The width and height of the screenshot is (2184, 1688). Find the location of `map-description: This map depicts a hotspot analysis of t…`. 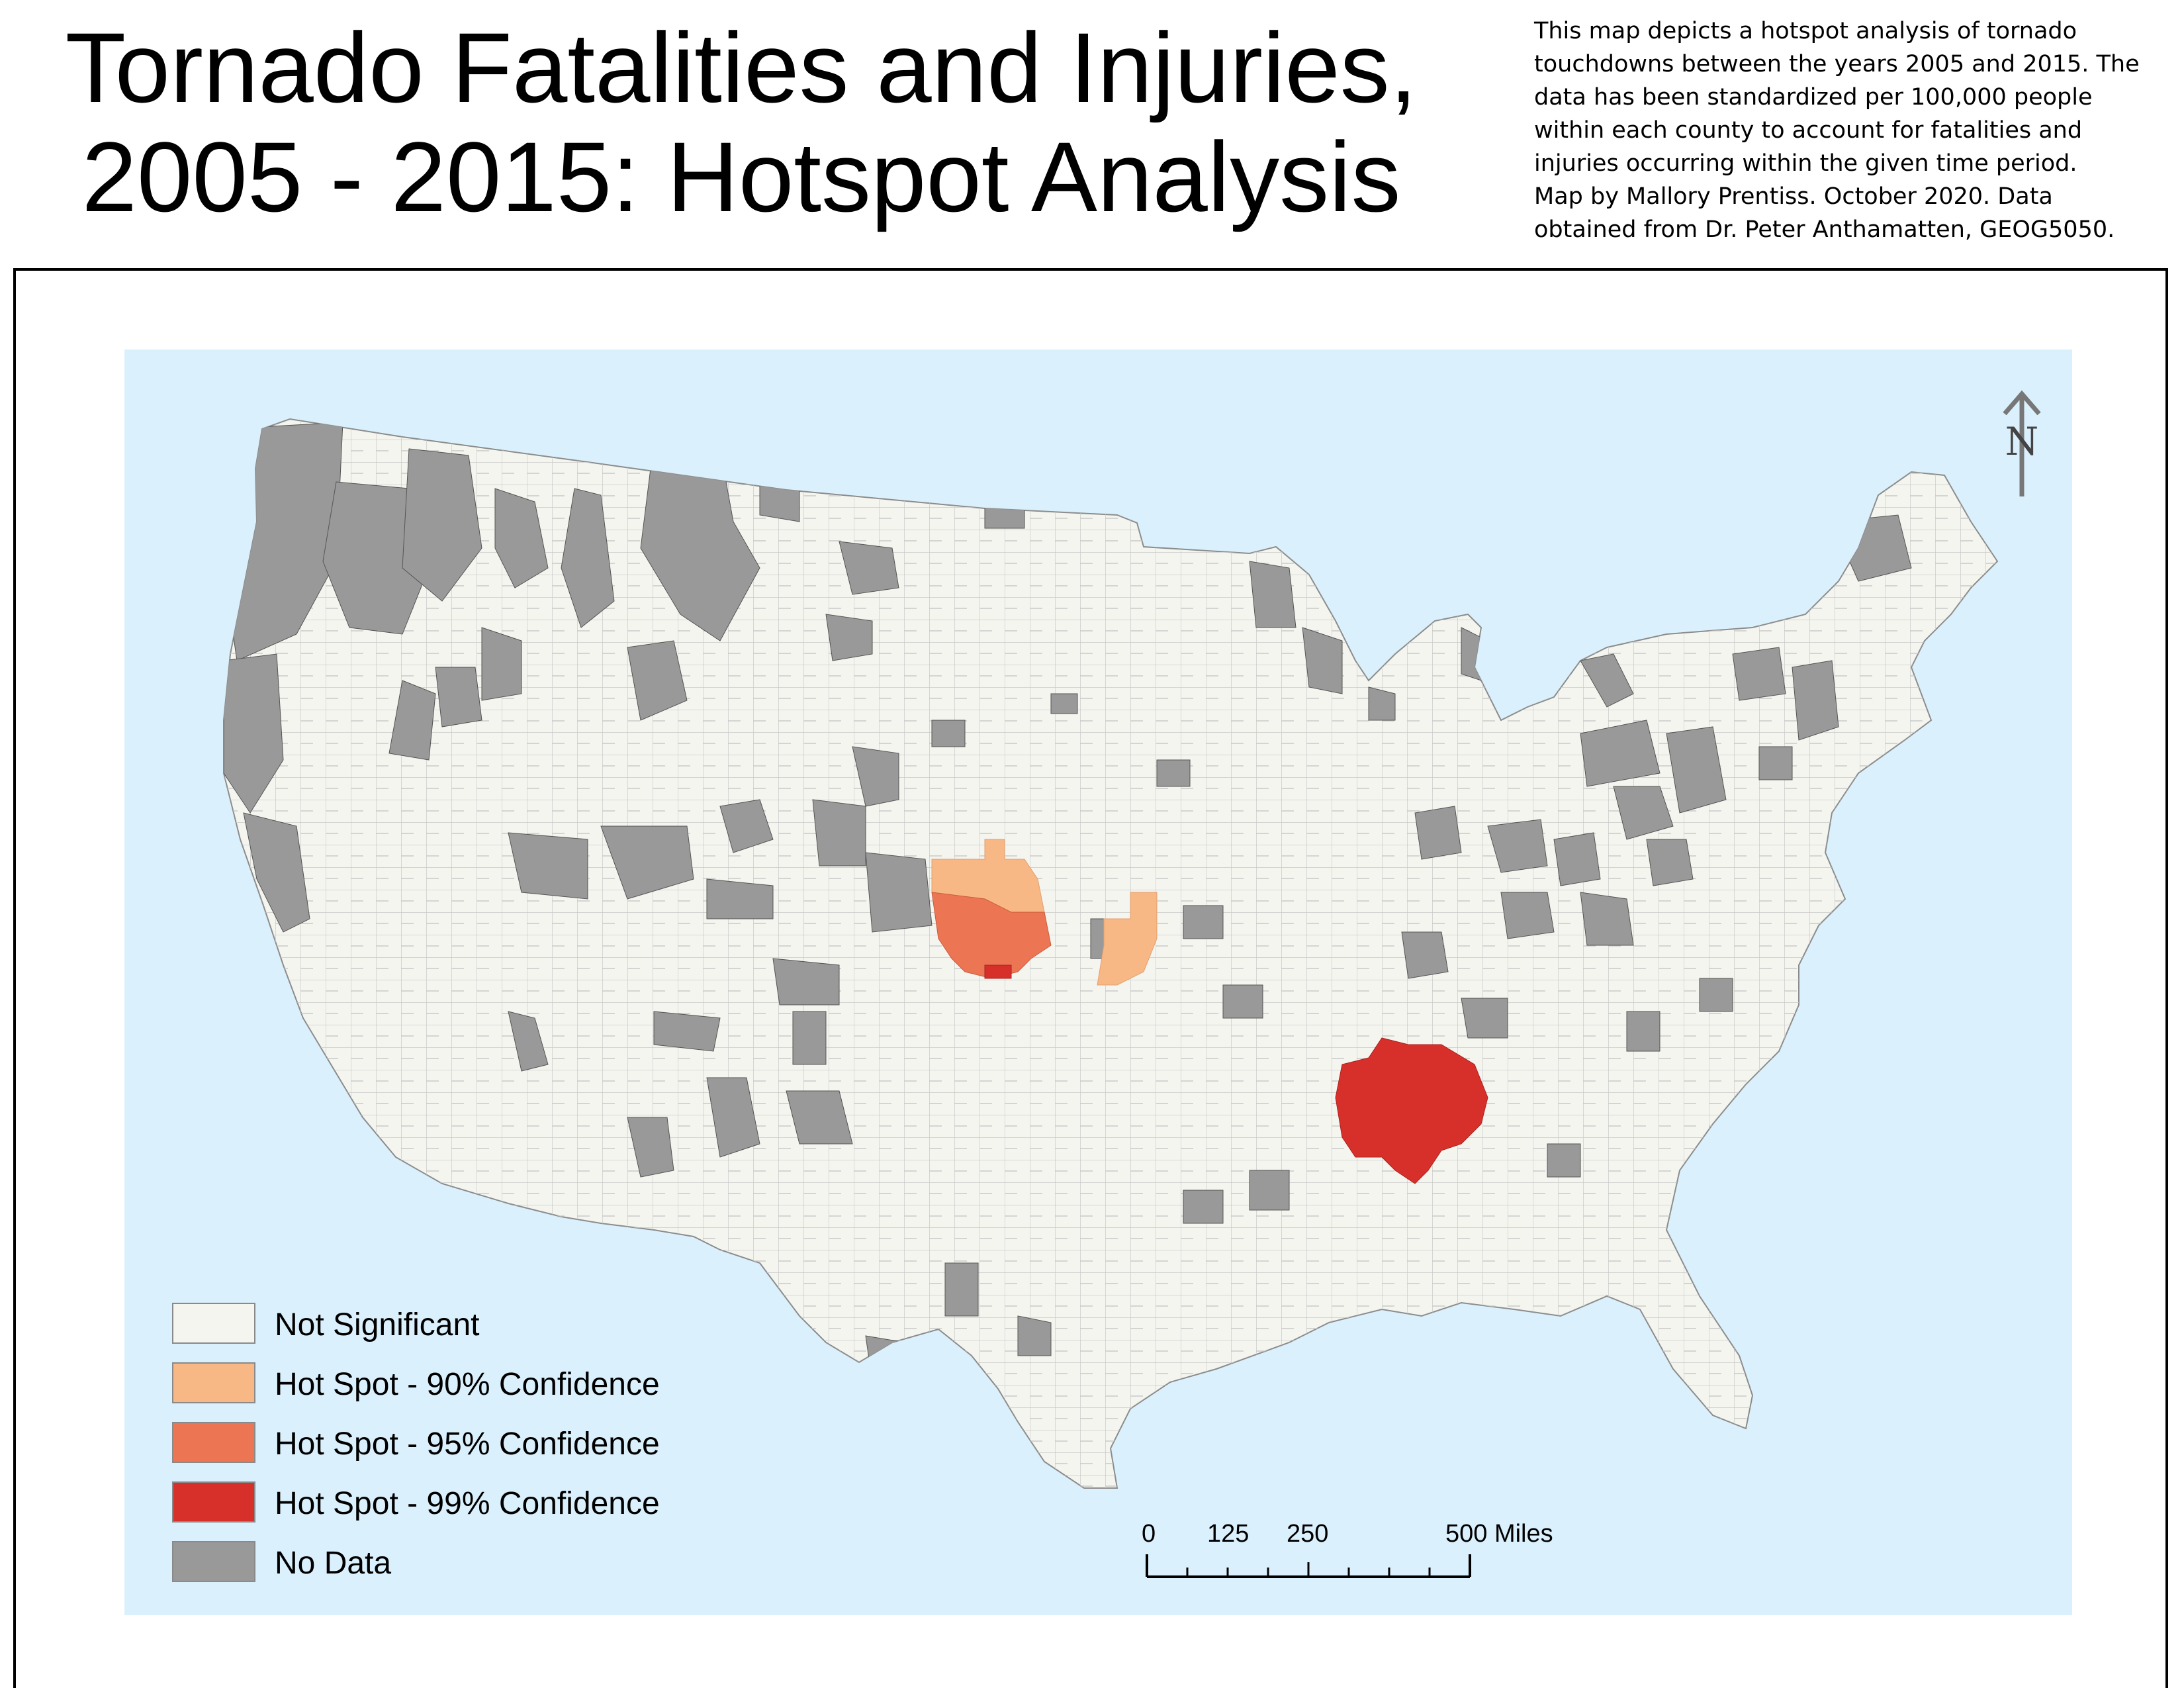

map-description: This map depicts a hotspot analysis of t… is located at coordinates (1855, 130).